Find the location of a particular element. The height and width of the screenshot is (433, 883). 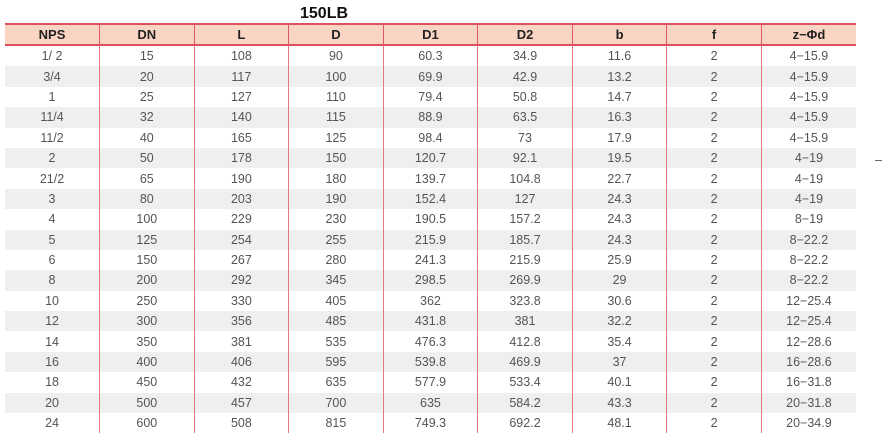

table-cell: 815 is located at coordinates (336, 423).